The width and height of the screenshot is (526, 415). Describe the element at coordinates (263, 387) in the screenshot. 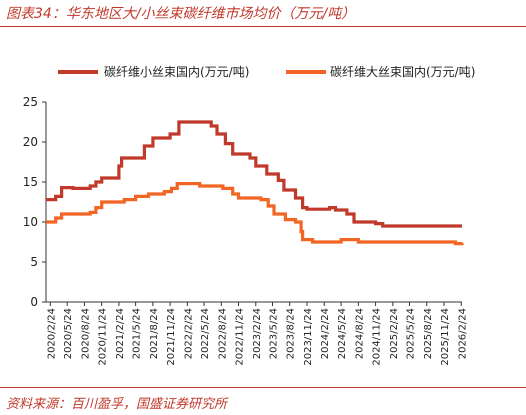

I see `source-divider` at that location.